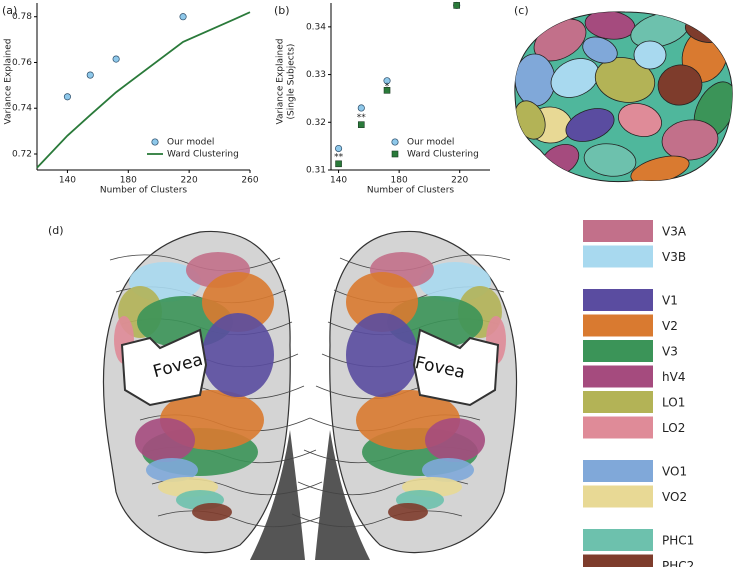 The width and height of the screenshot is (739, 567). What do you see at coordinates (22, 154) in the screenshot?
I see `y-tick-label: 0.72` at bounding box center [22, 154].